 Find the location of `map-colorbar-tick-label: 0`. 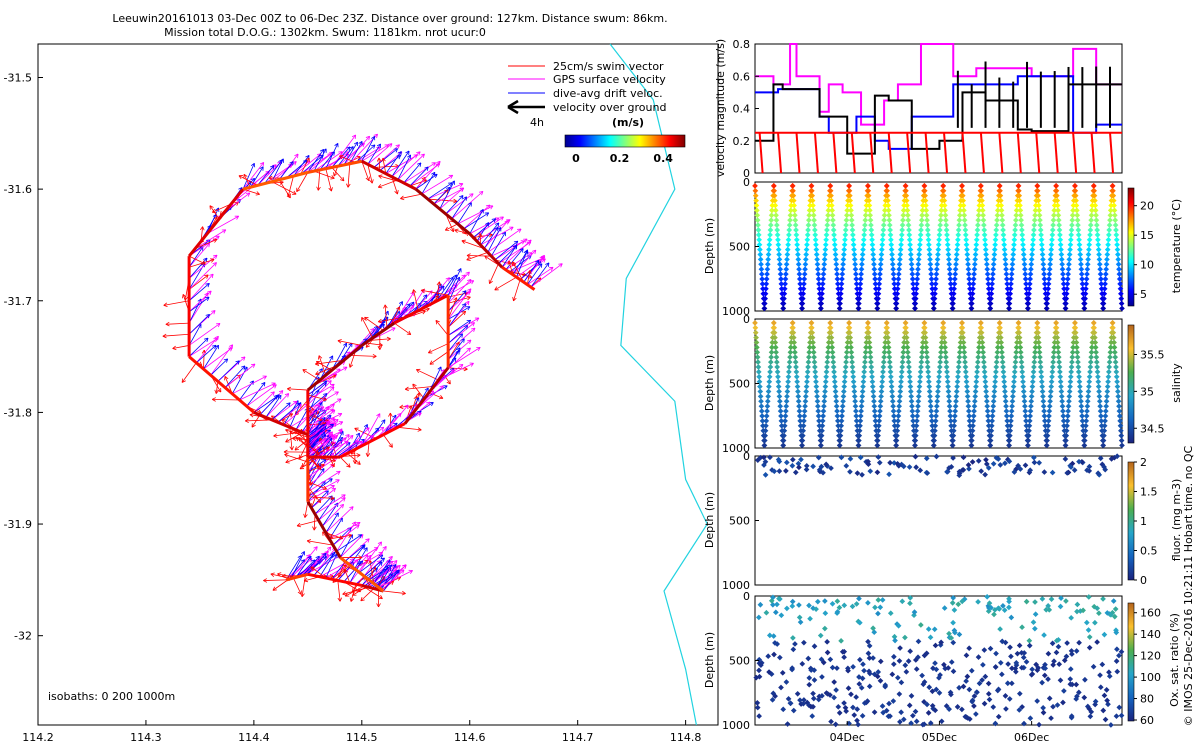

map-colorbar-tick-label: 0 is located at coordinates (576, 158).